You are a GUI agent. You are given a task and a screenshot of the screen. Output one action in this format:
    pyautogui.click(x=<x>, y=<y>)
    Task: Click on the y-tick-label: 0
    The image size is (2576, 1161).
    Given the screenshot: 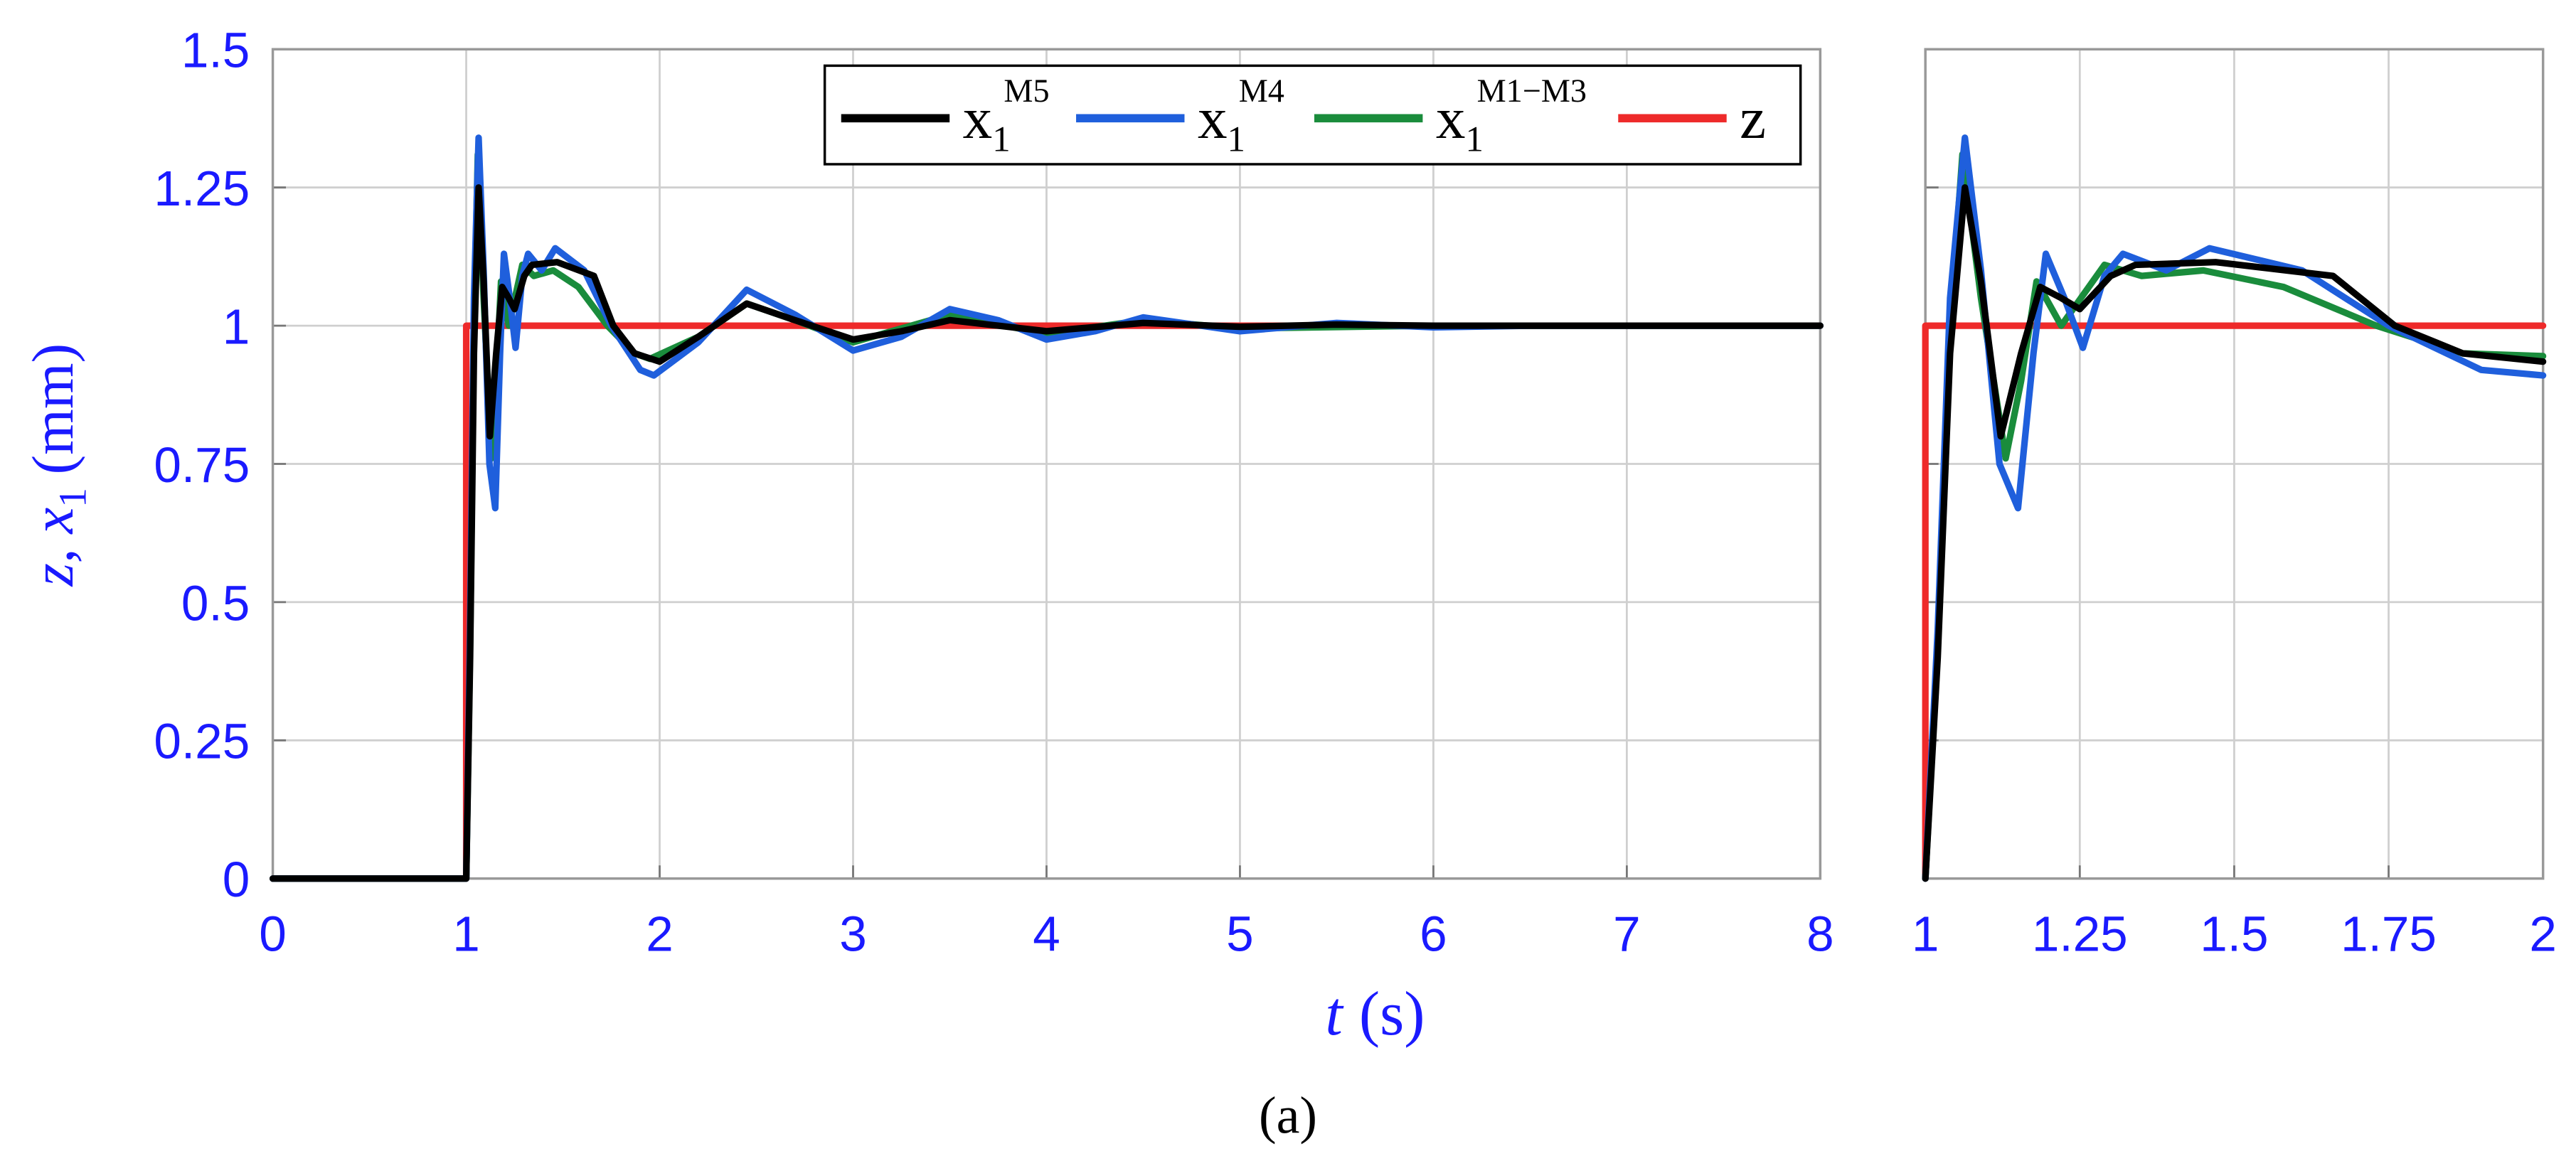 What is the action you would take?
    pyautogui.click(x=236, y=880)
    